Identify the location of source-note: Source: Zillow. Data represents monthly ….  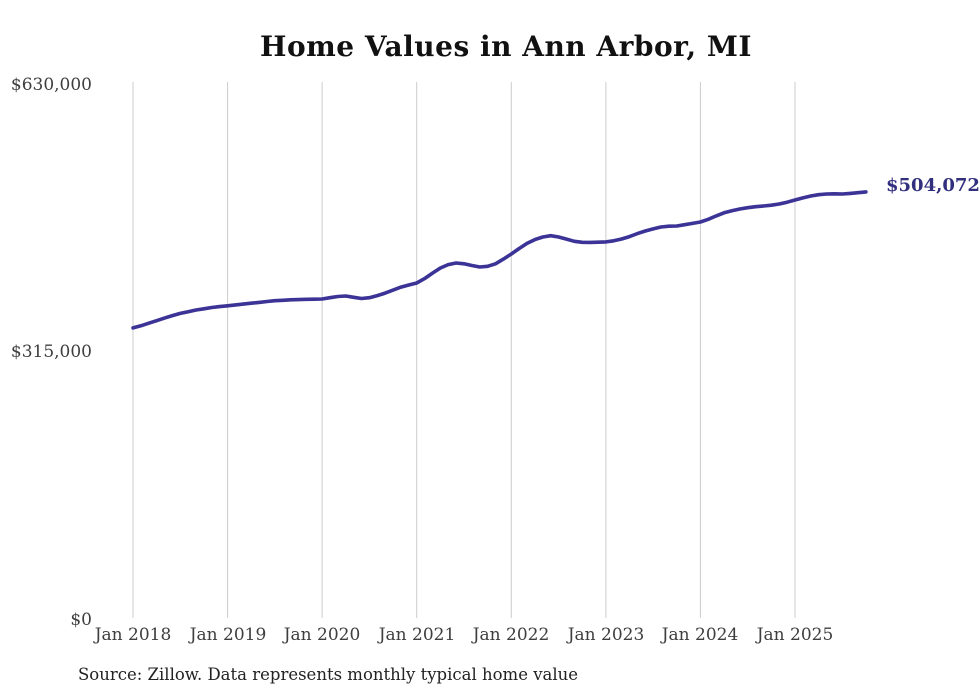
(328, 674).